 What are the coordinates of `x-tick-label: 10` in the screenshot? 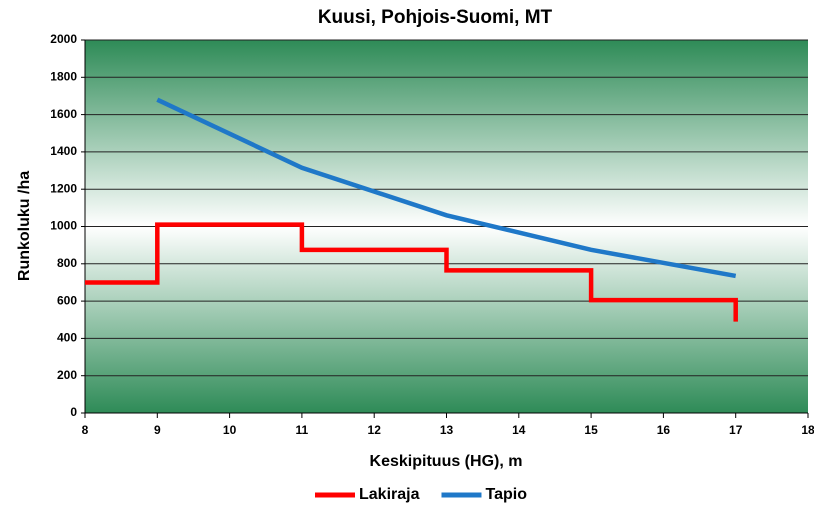 It's located at (230, 430).